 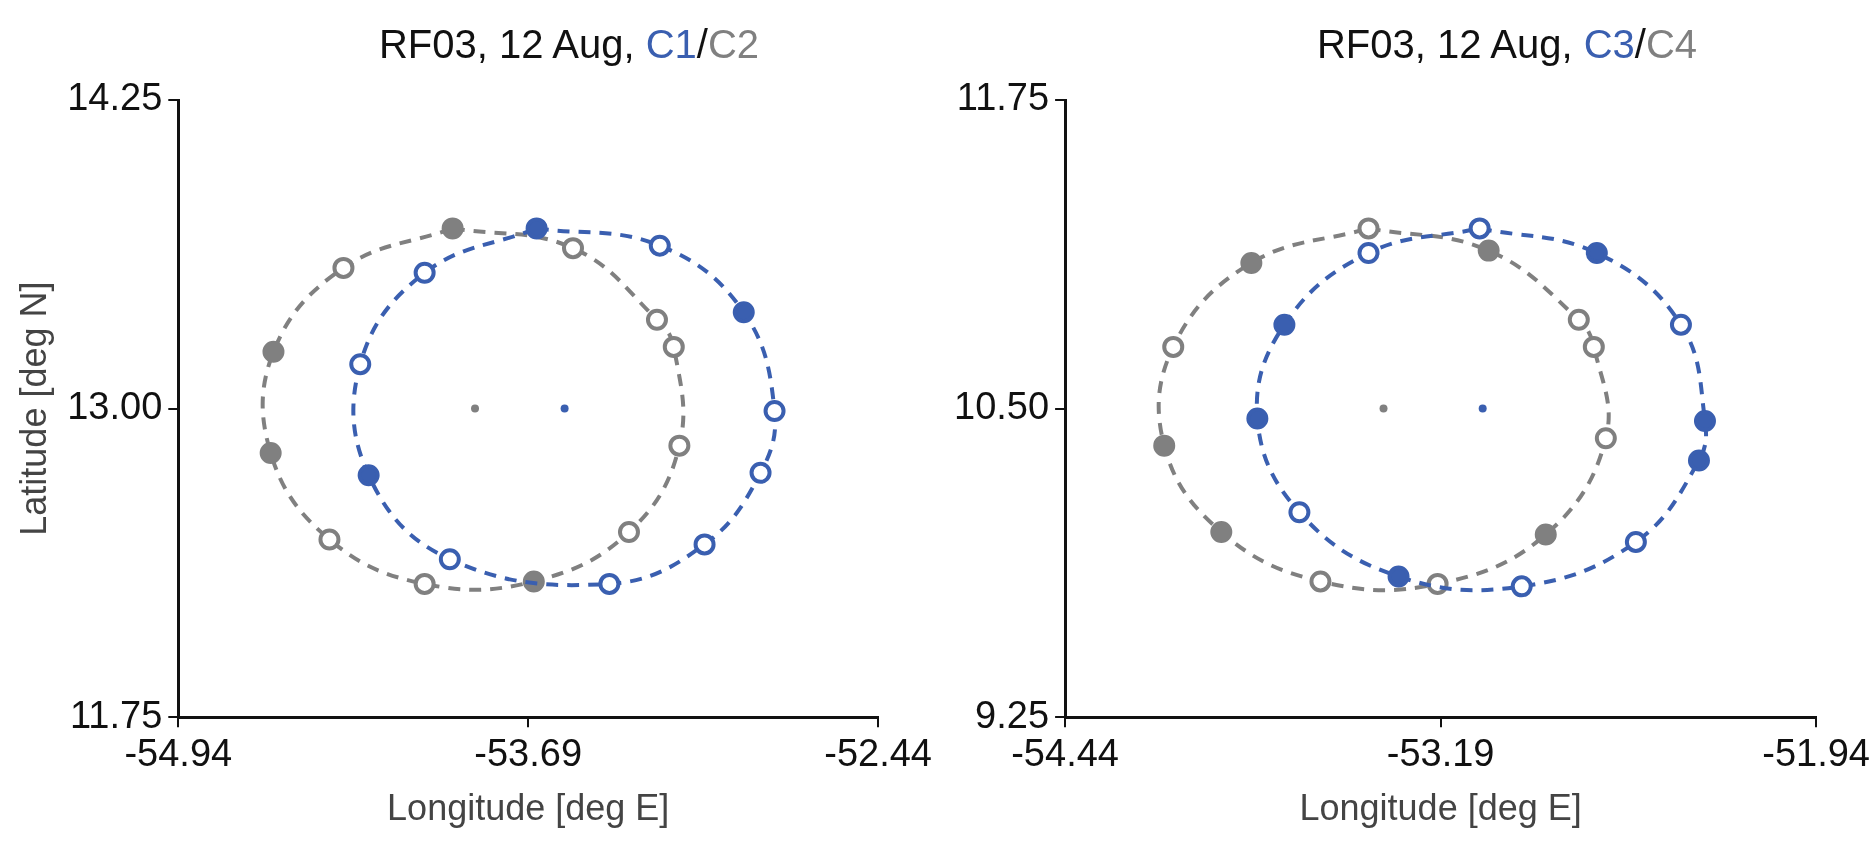 I want to click on x-tick-label: -51.94, so click(x=1816, y=753).